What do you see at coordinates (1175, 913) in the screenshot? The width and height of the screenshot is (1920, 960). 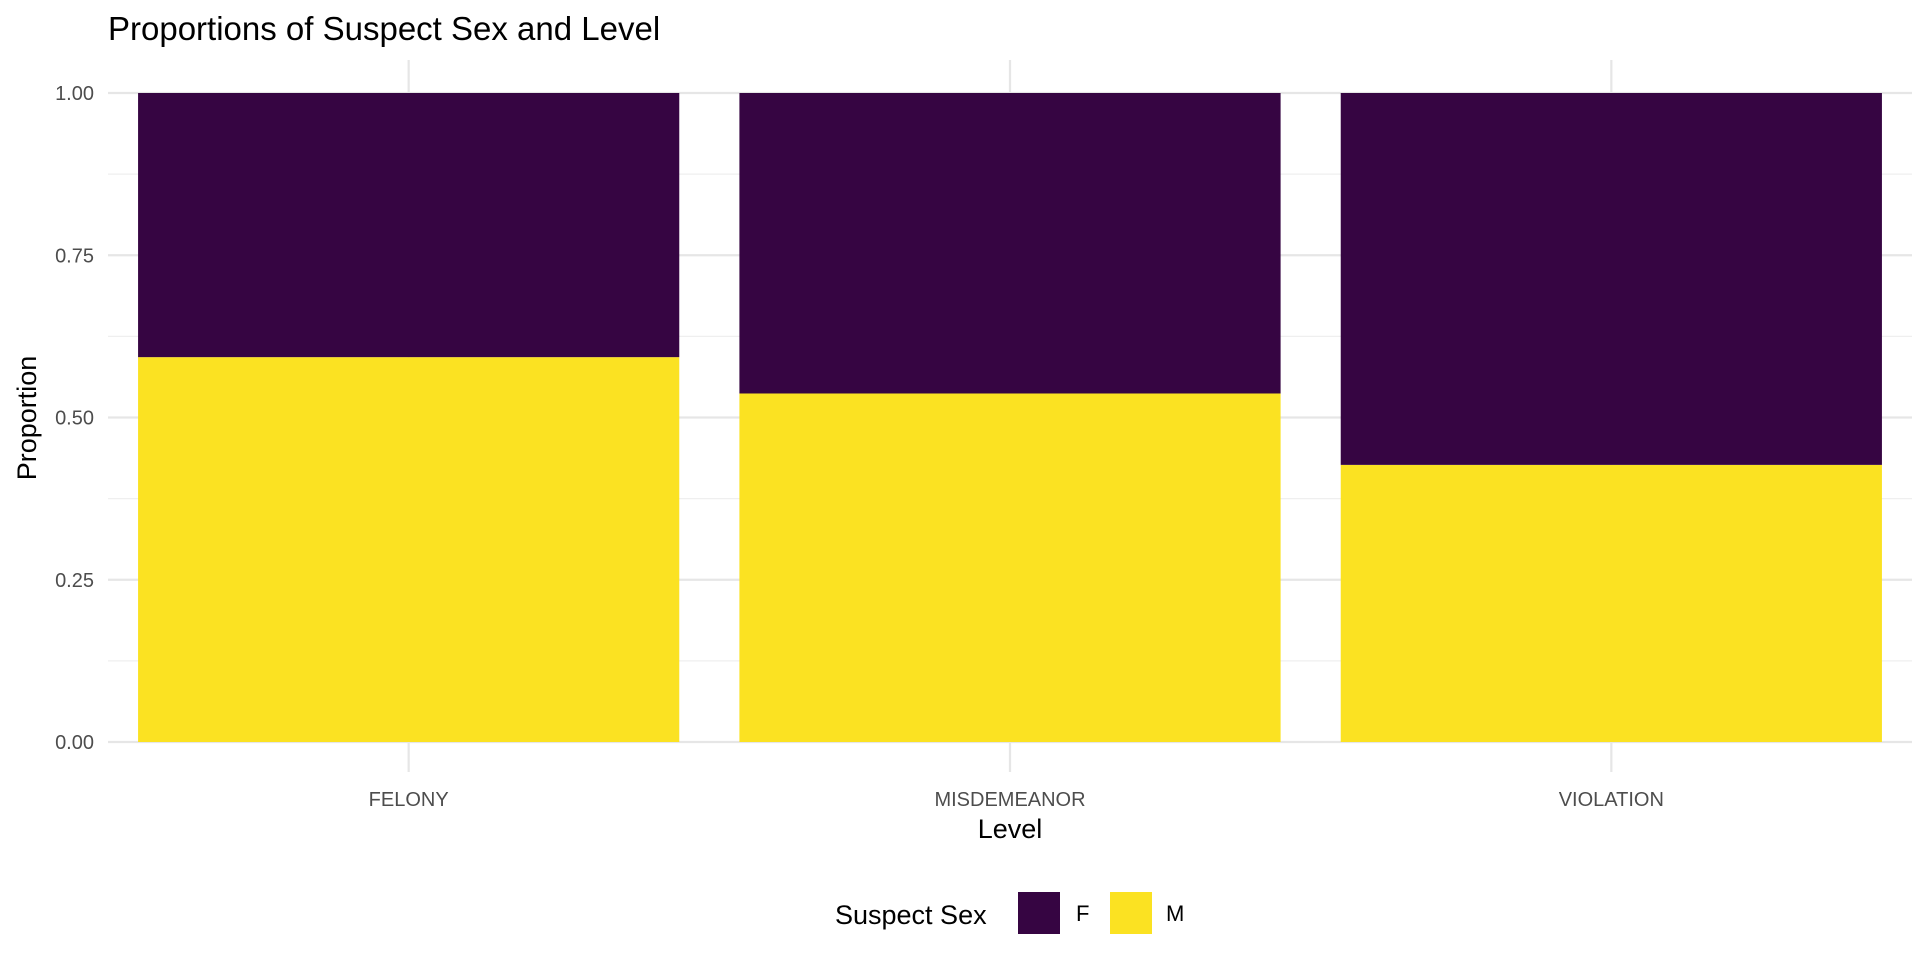 I see `legend-label-m: M` at bounding box center [1175, 913].